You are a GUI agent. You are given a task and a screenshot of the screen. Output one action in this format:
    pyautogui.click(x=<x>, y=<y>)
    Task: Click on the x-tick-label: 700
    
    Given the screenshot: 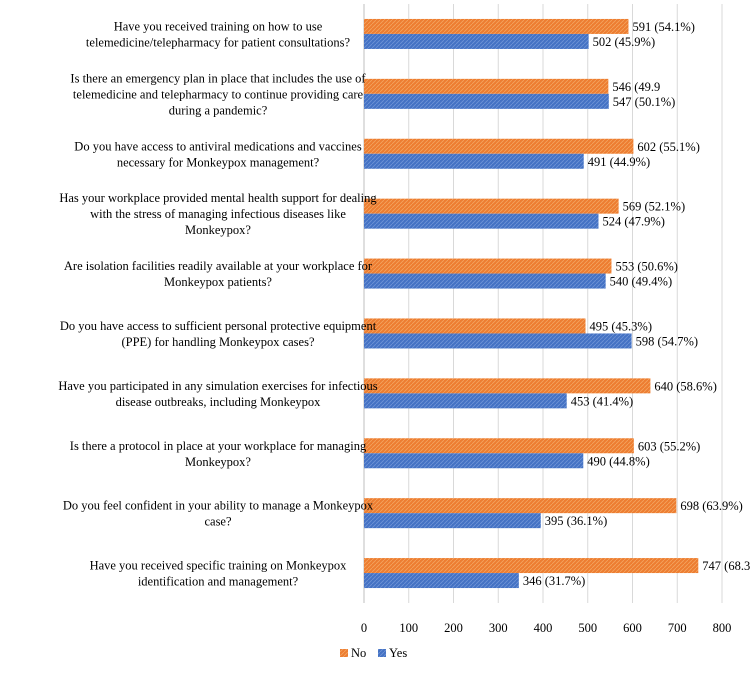 What is the action you would take?
    pyautogui.click(x=677, y=628)
    